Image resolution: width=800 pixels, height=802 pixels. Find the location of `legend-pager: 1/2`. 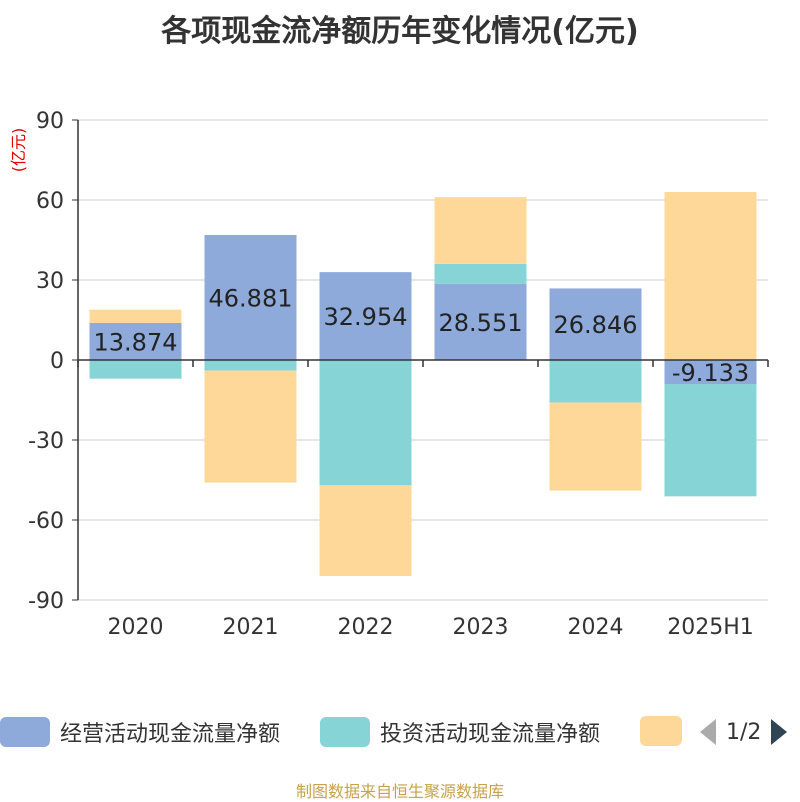

legend-pager: 1/2 is located at coordinates (744, 732).